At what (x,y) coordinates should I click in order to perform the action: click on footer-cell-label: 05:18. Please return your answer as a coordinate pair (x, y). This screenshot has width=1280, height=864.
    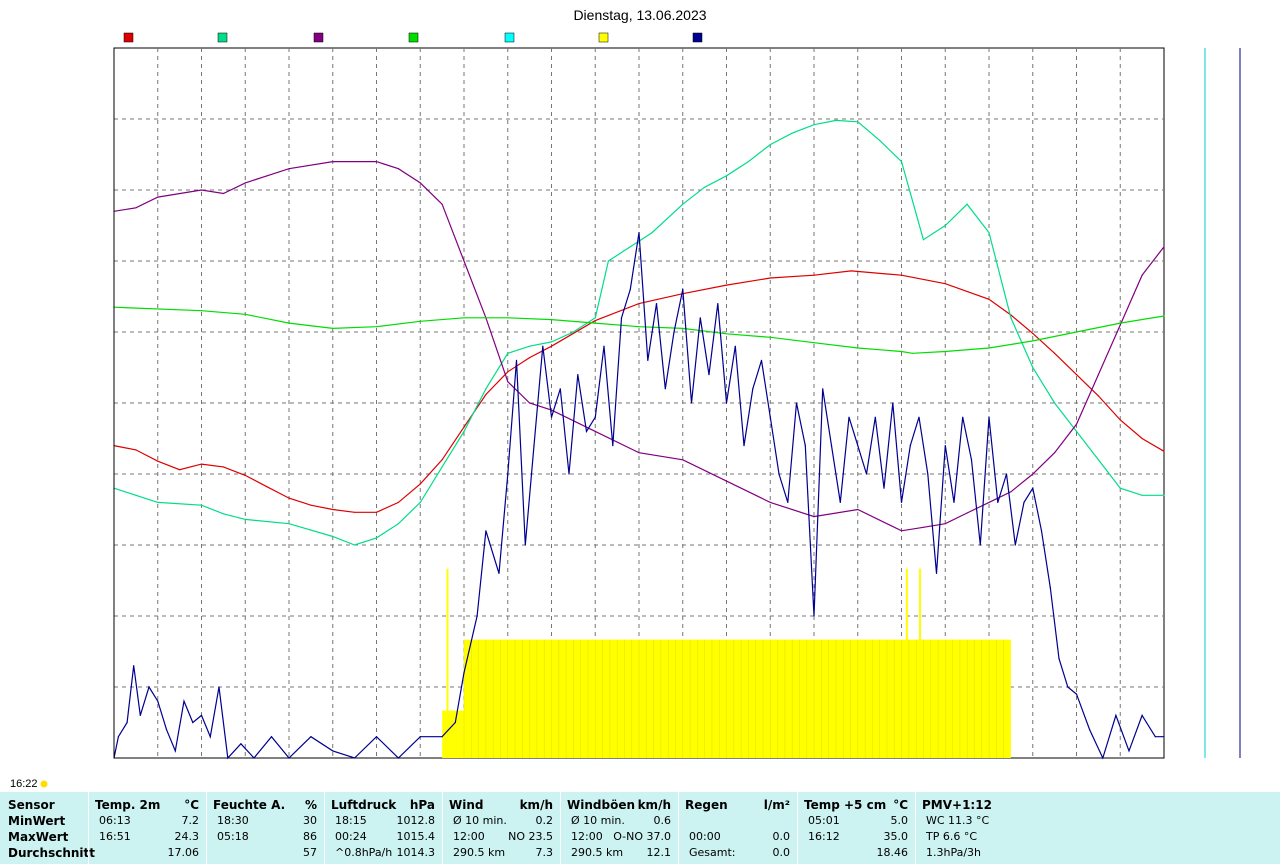
    Looking at the image, I should click on (233, 836).